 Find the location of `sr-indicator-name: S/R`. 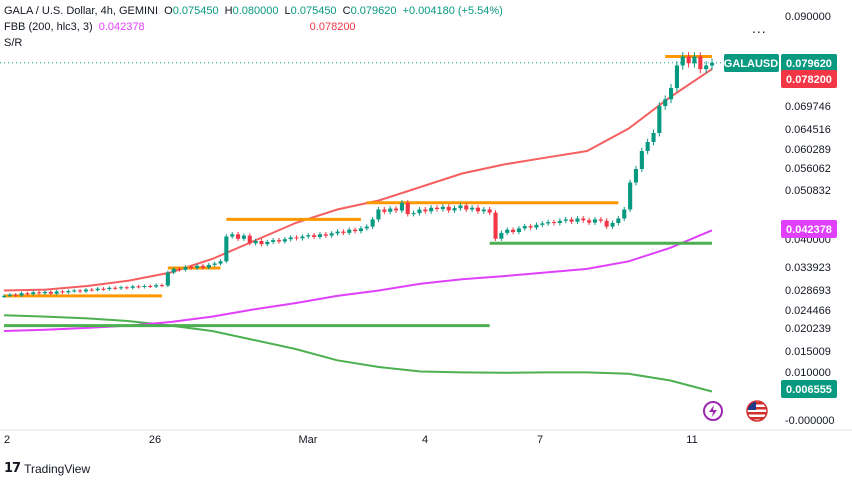

sr-indicator-name: S/R is located at coordinates (13, 43).